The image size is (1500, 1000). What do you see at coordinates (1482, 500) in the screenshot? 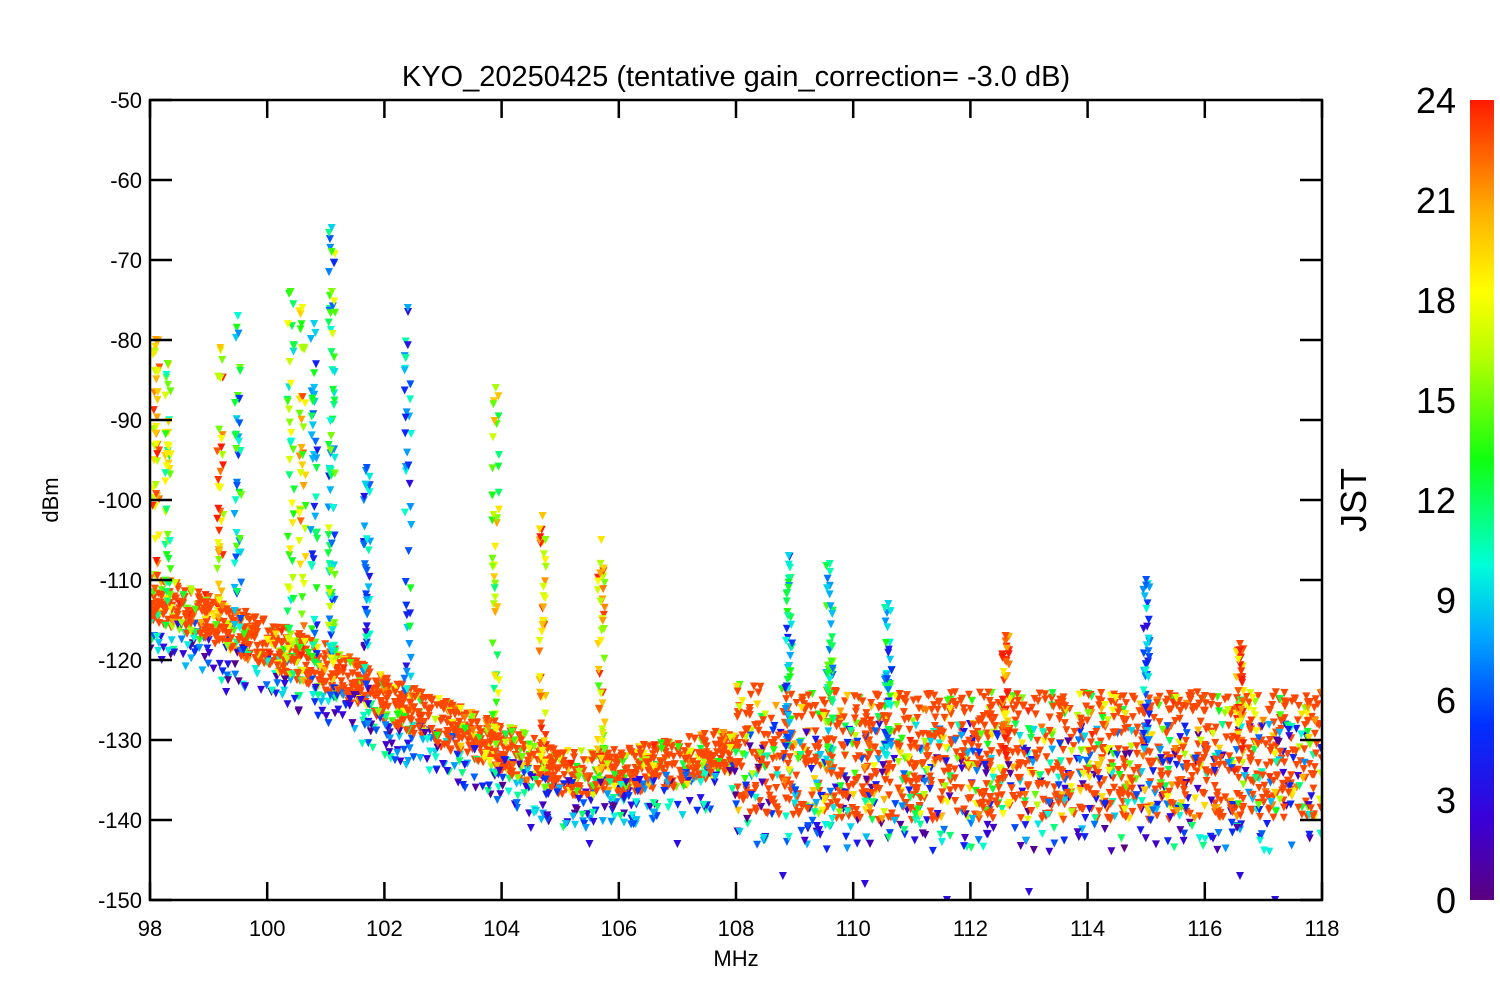
I see `colorbar` at bounding box center [1482, 500].